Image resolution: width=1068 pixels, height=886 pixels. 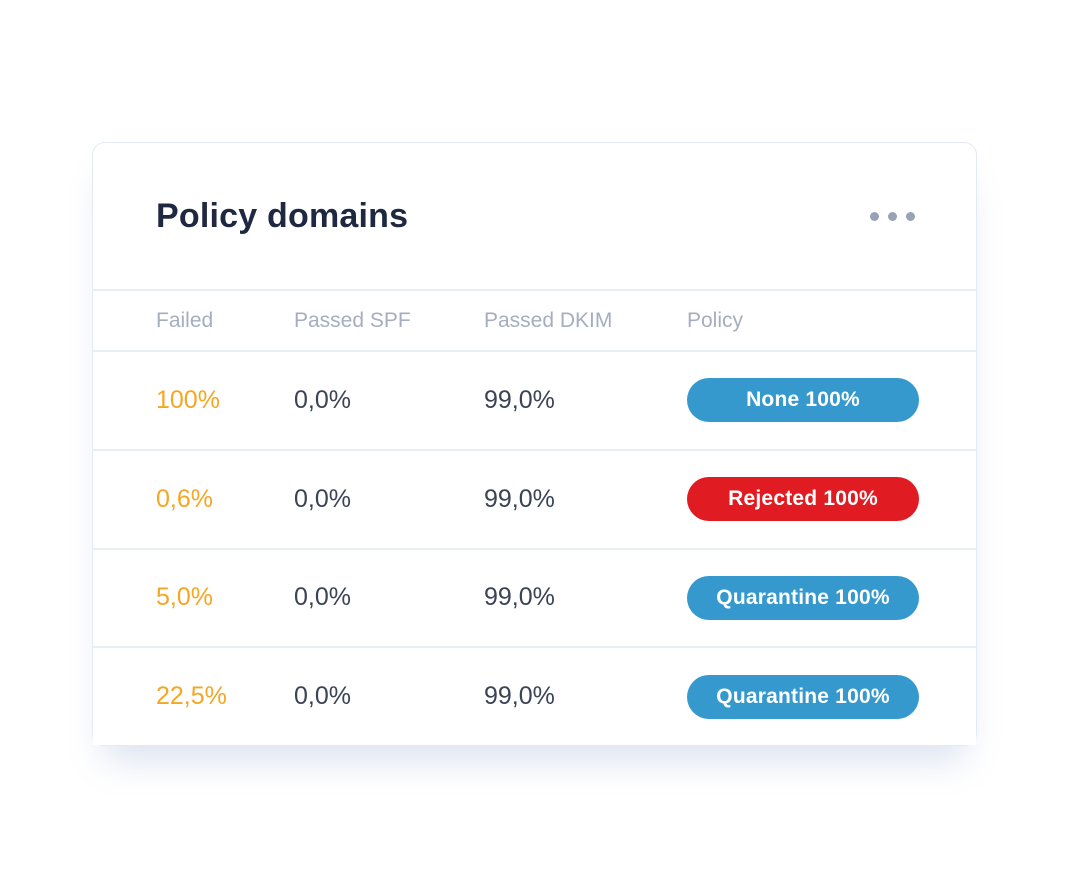 What do you see at coordinates (803, 400) in the screenshot?
I see `policy-badge: None 100%` at bounding box center [803, 400].